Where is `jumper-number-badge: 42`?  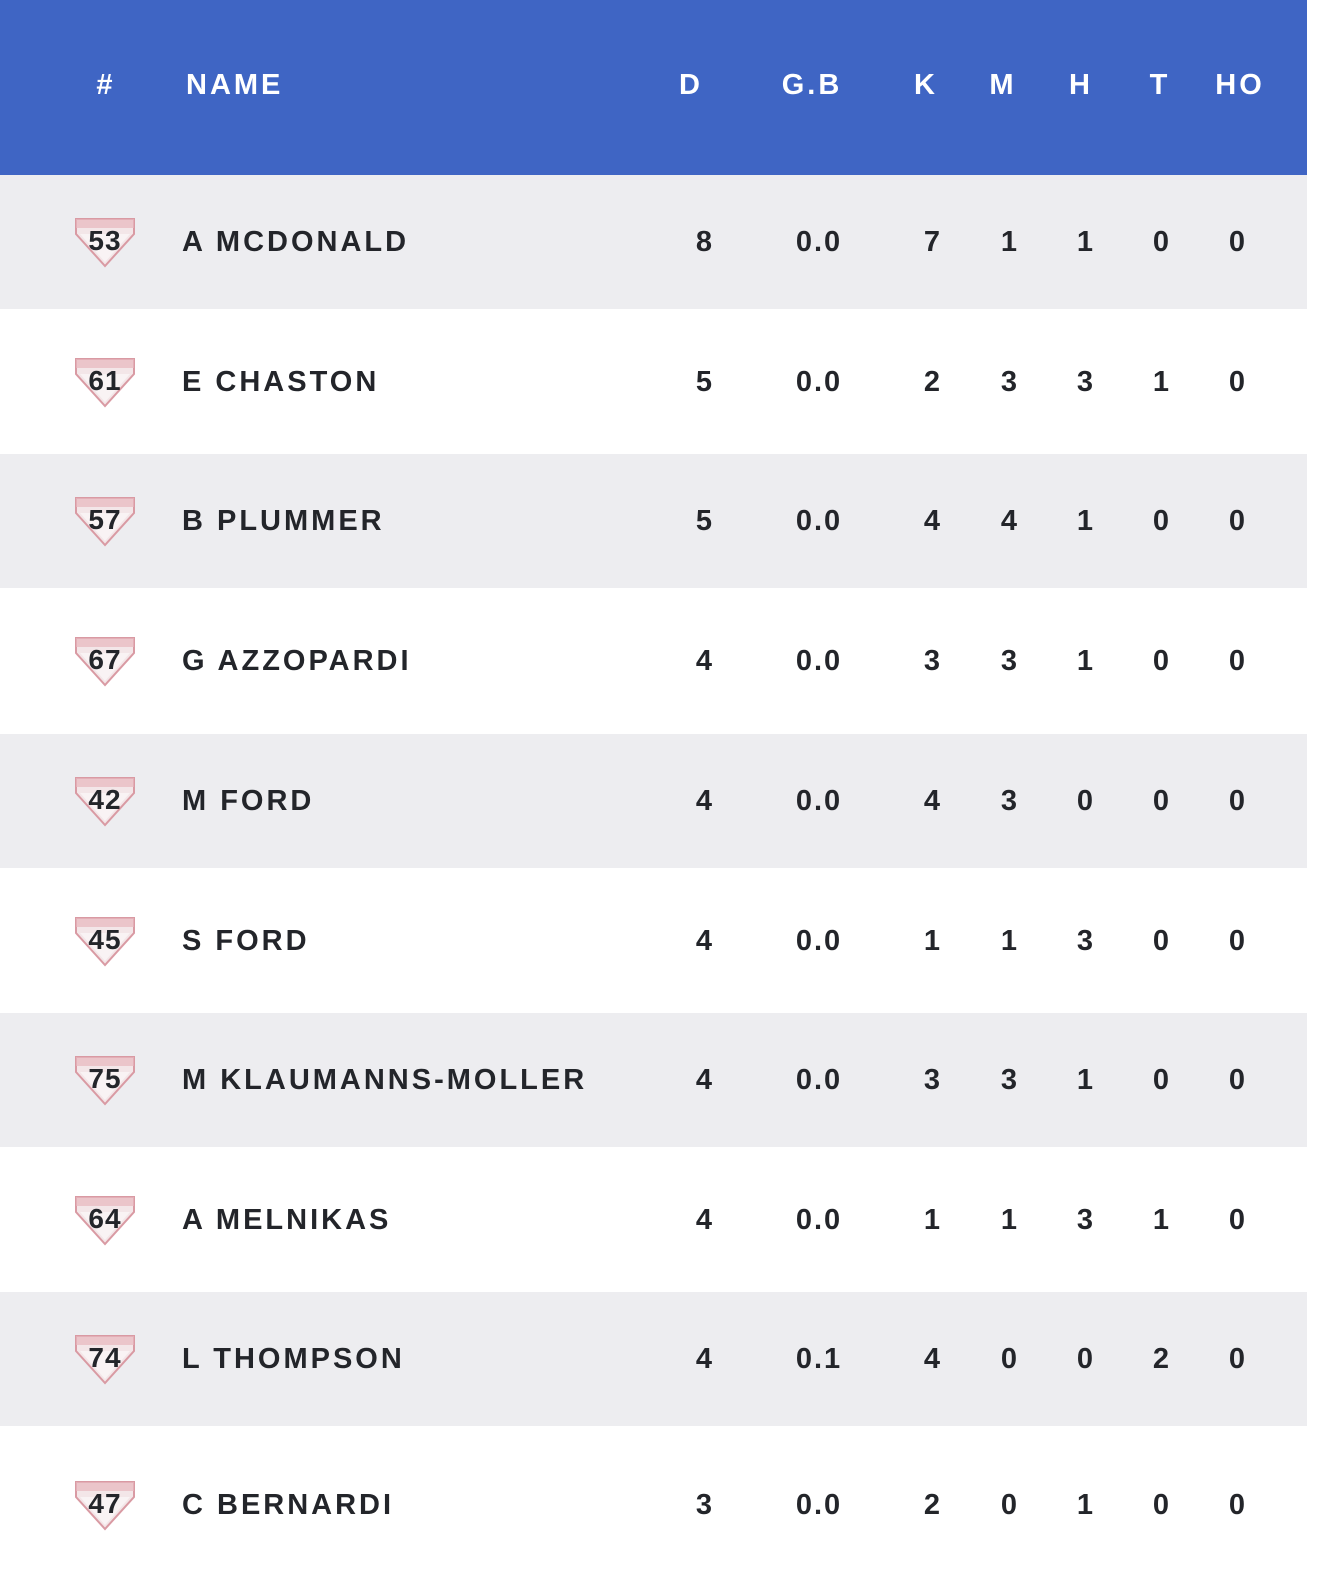 jumper-number-badge: 42 is located at coordinates (105, 801).